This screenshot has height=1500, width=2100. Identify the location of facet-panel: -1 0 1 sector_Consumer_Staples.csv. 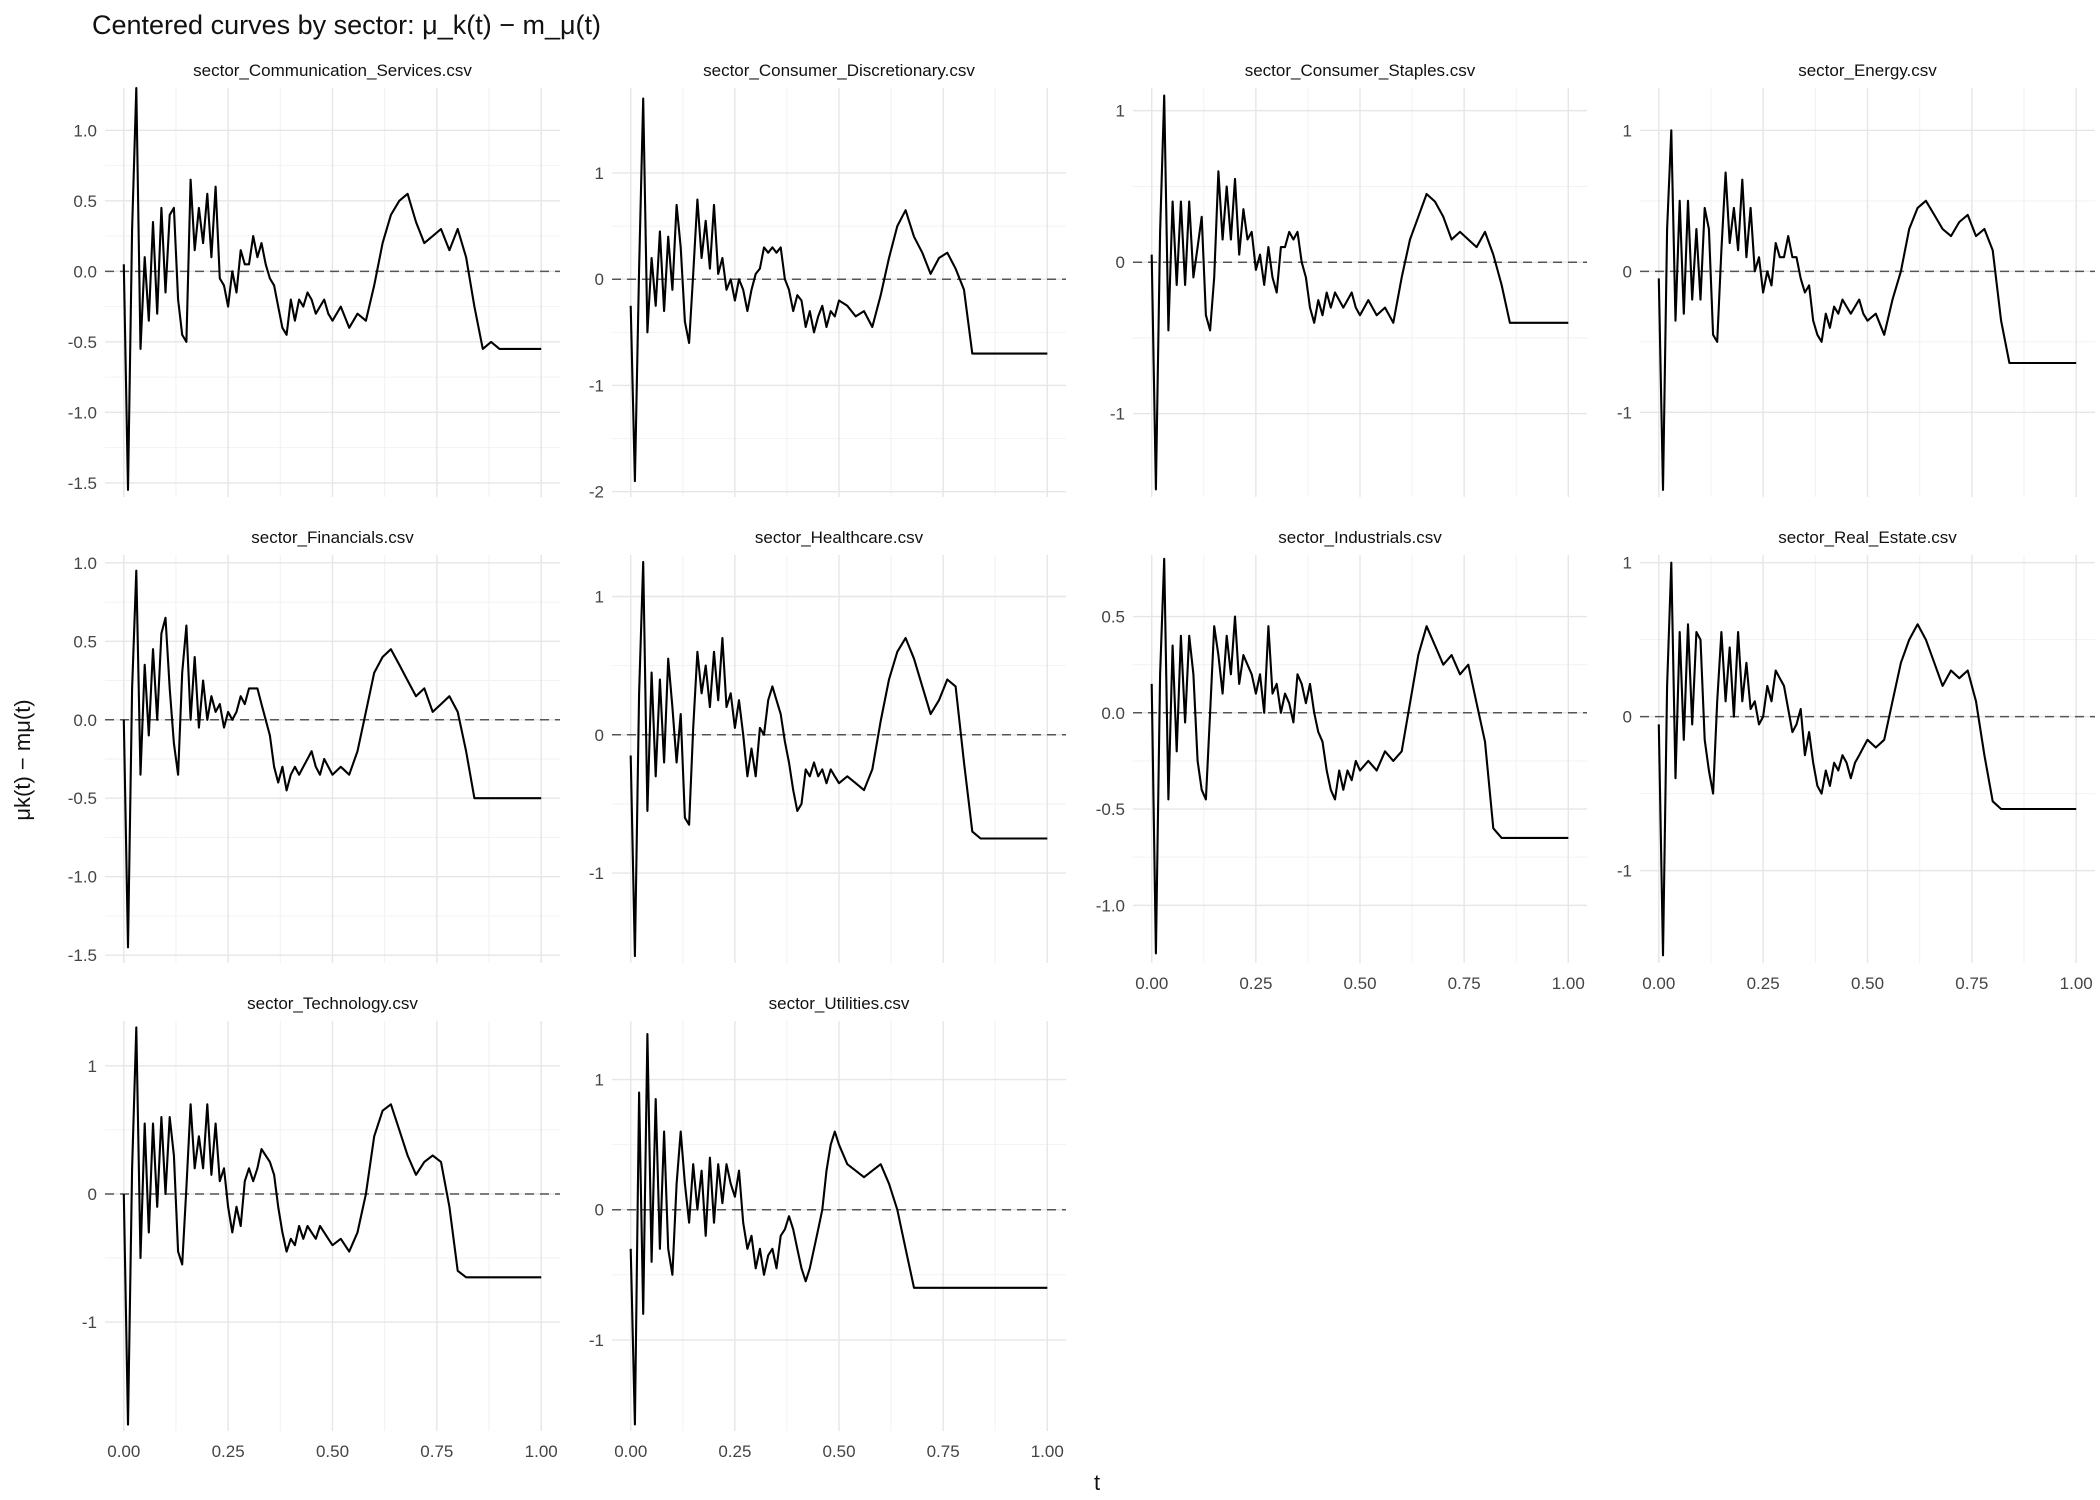
(1348, 279).